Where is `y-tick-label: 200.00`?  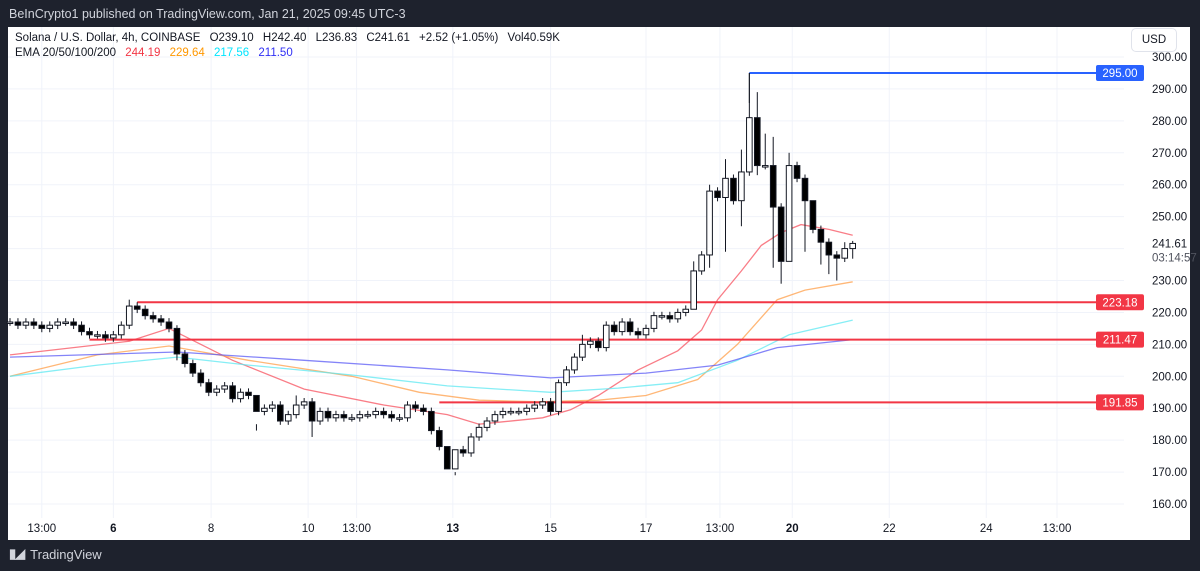 y-tick-label: 200.00 is located at coordinates (1169, 377).